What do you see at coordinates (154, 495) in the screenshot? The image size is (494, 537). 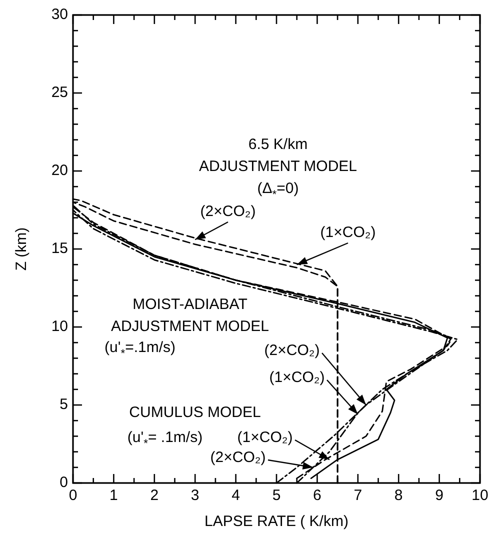 I see `x-tick-label: 2` at bounding box center [154, 495].